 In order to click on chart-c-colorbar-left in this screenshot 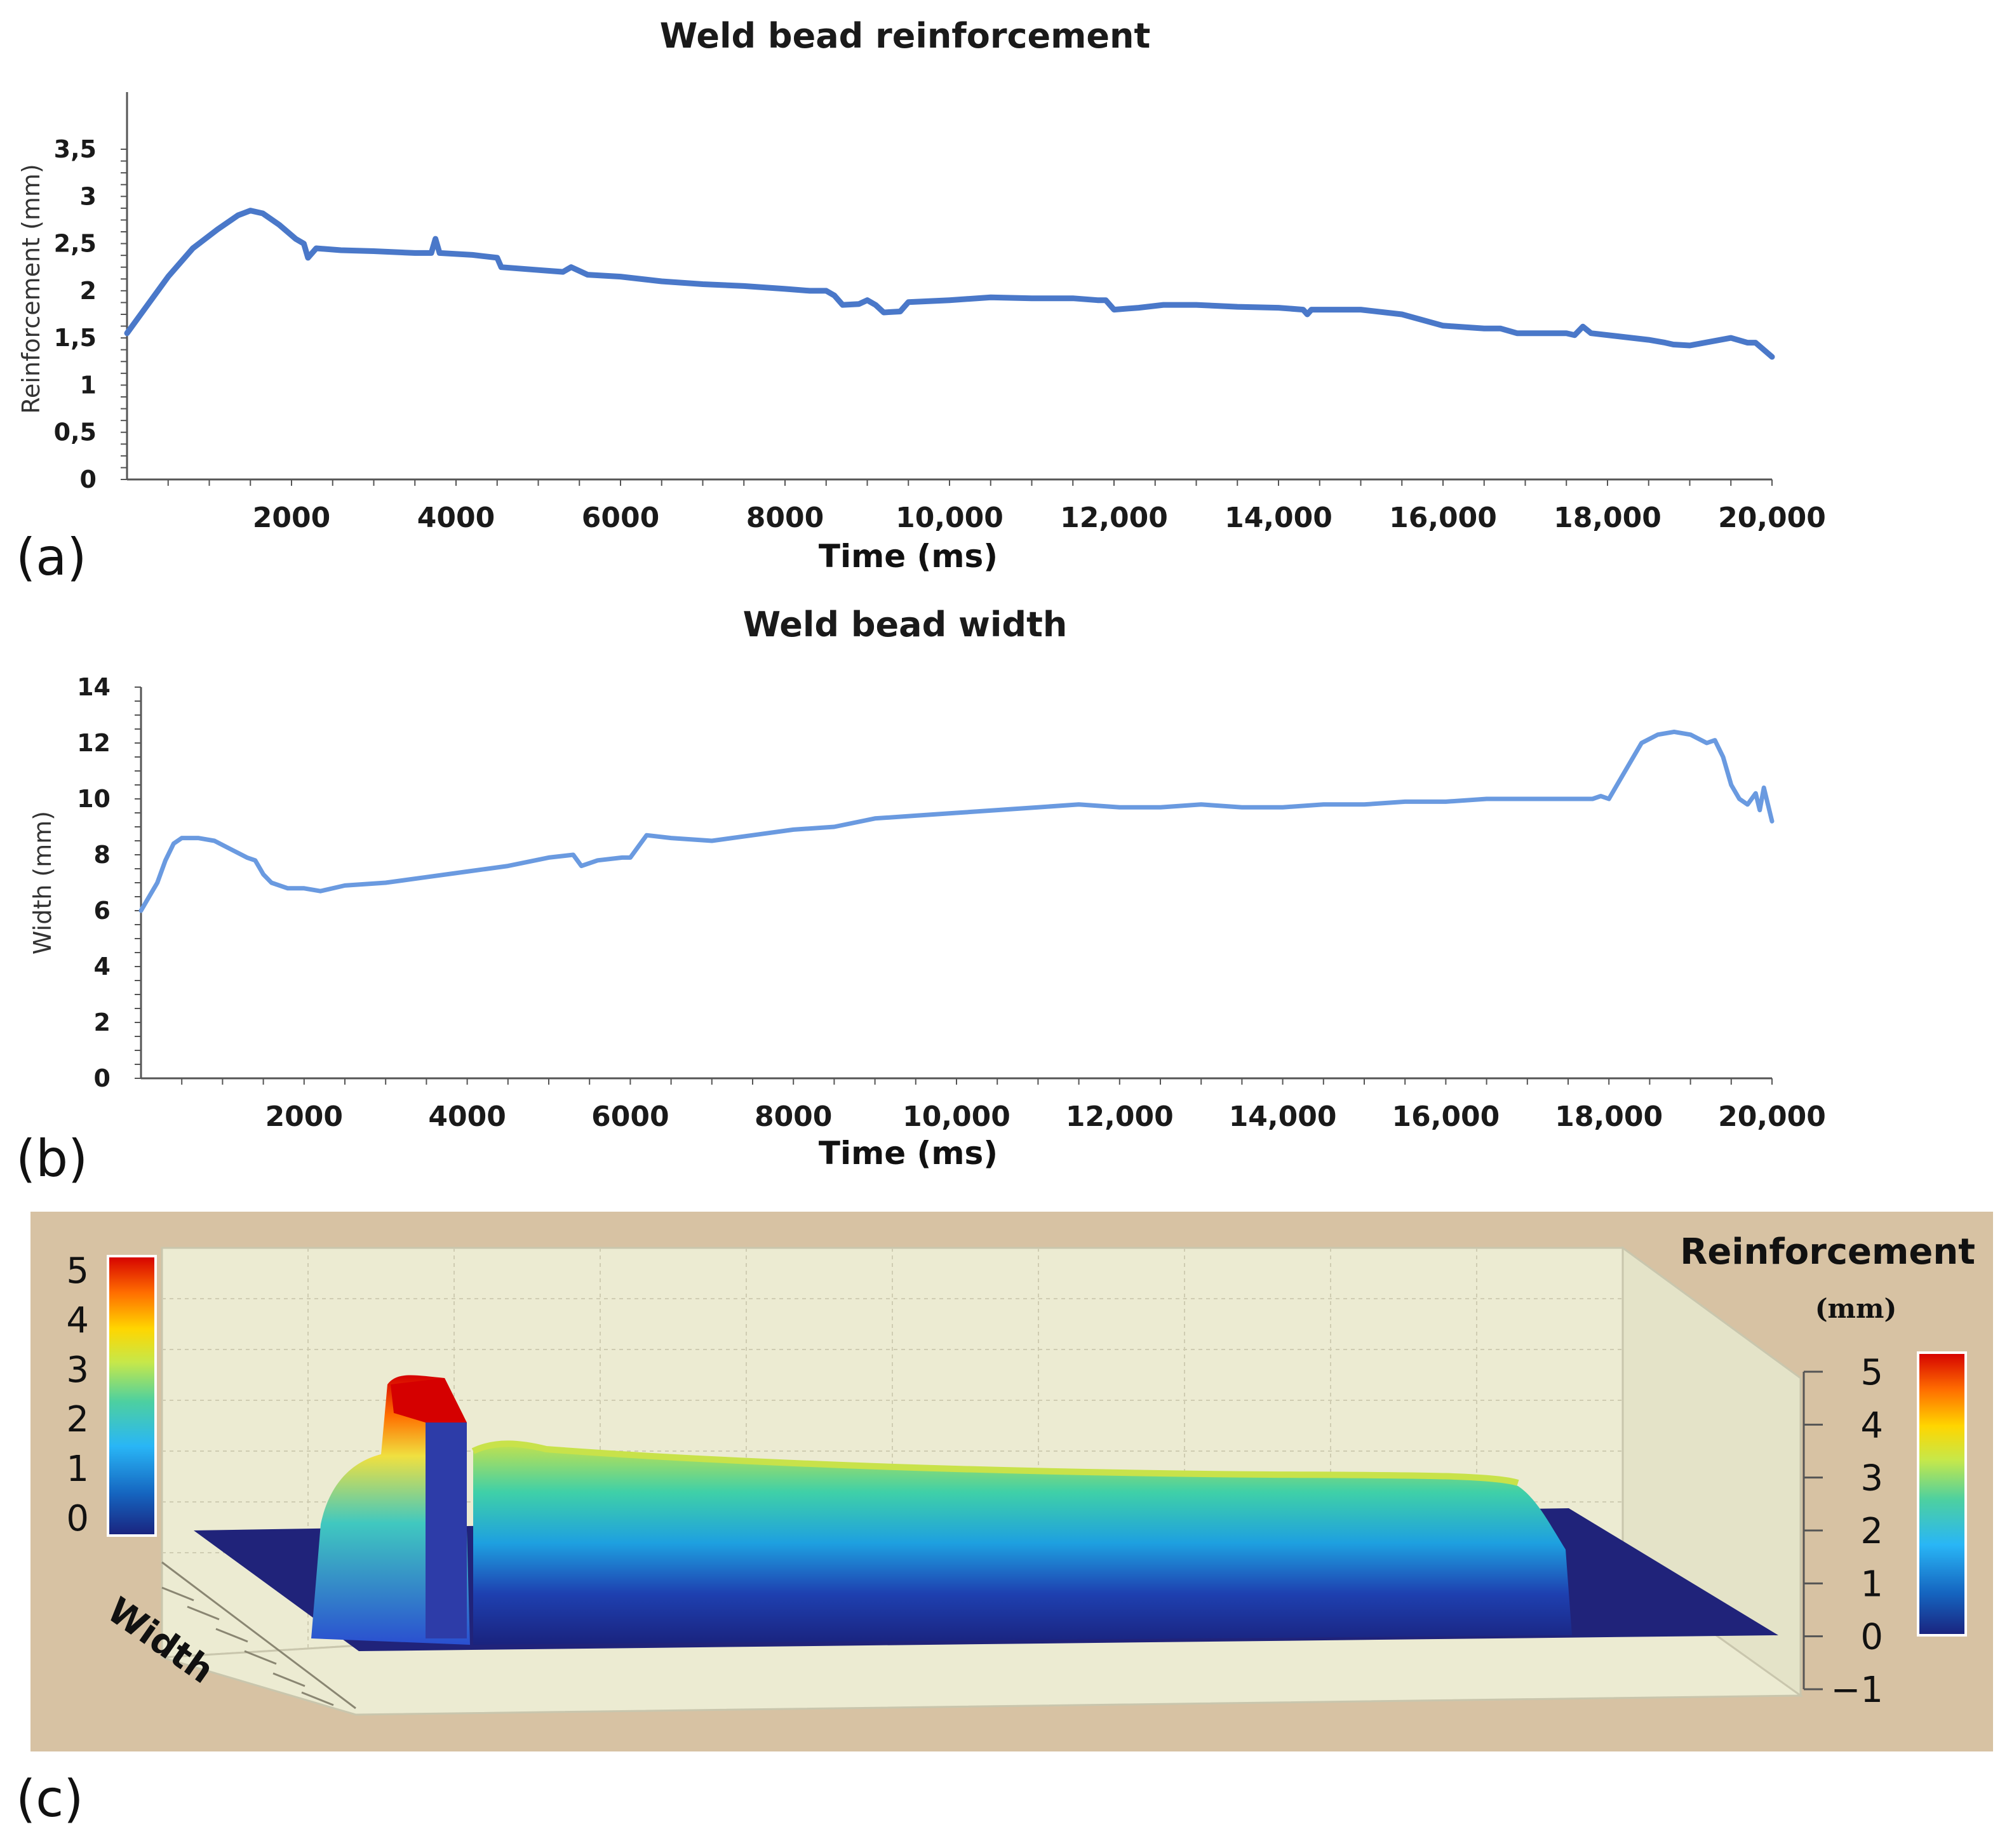, I will do `click(132, 1396)`.